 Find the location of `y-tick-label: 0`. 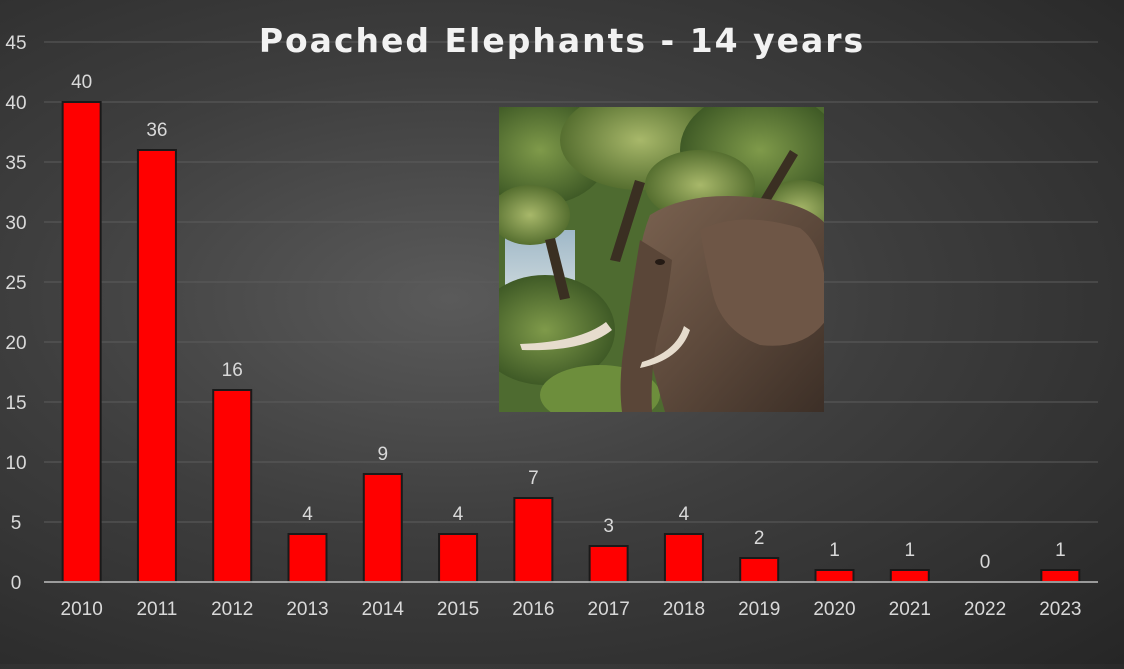

y-tick-label: 0 is located at coordinates (16, 583).